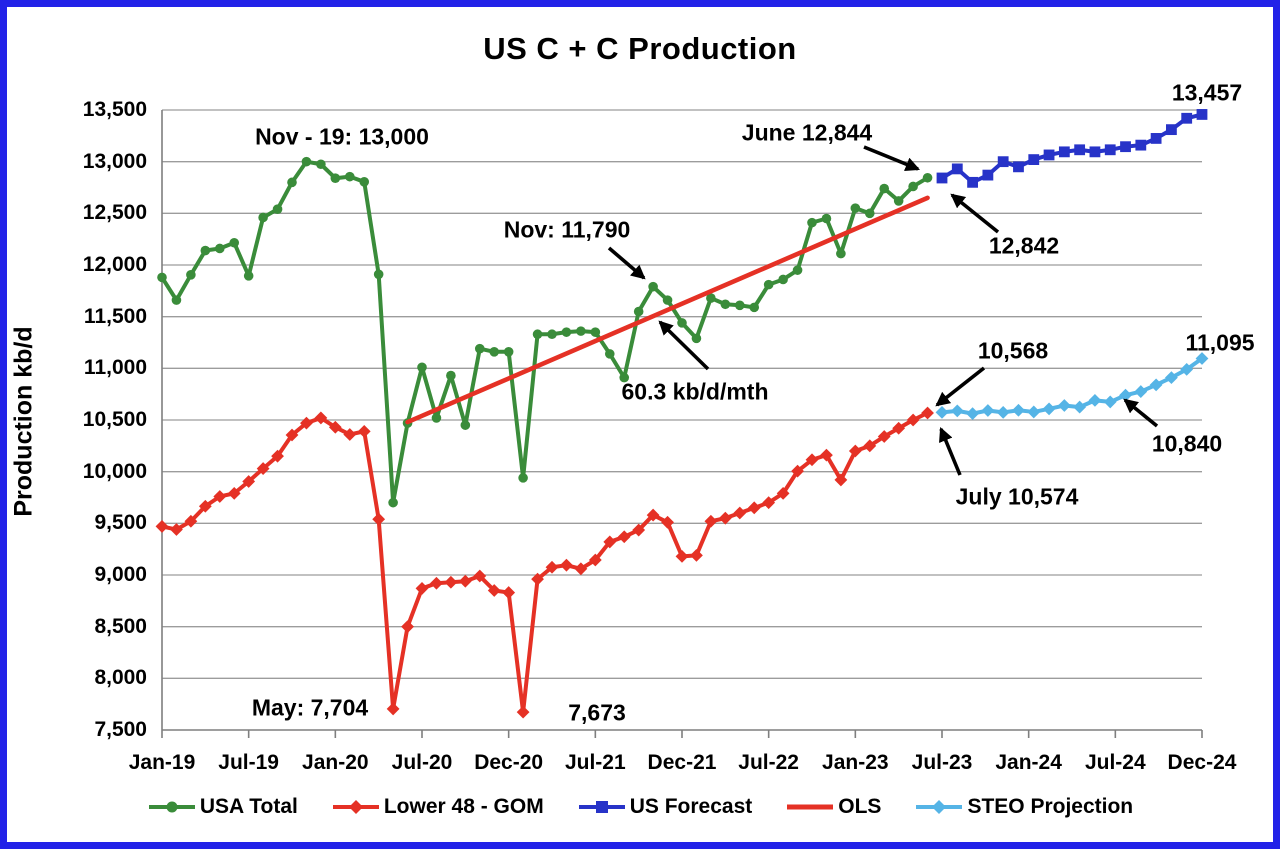  I want to click on ols-legend-marker-icon, so click(810, 807).